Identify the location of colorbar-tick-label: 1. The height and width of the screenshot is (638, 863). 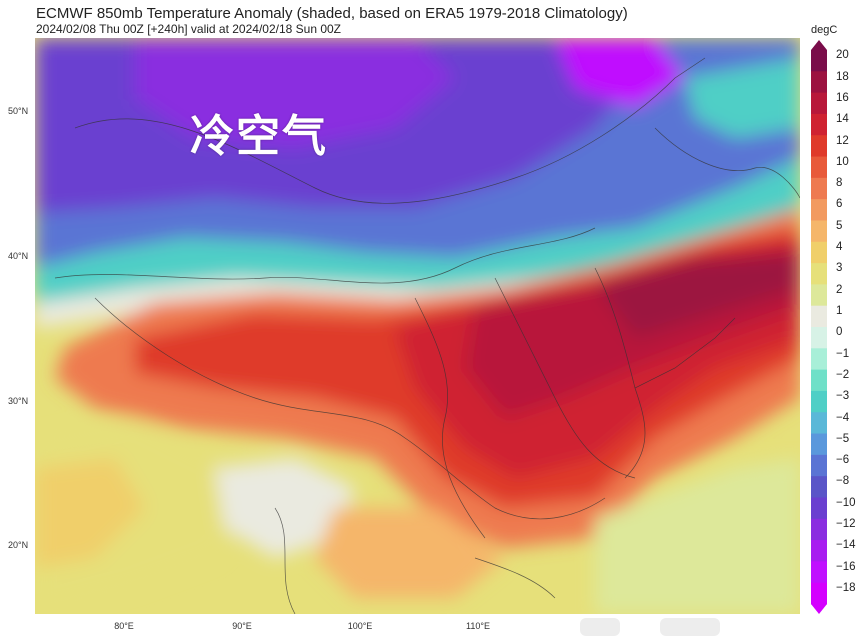
(839, 311).